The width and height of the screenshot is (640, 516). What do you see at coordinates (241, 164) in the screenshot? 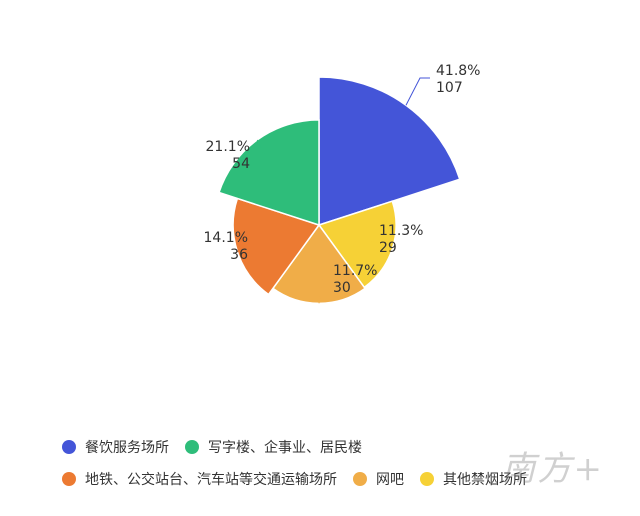
I see `data-label-value-office: 54` at bounding box center [241, 164].